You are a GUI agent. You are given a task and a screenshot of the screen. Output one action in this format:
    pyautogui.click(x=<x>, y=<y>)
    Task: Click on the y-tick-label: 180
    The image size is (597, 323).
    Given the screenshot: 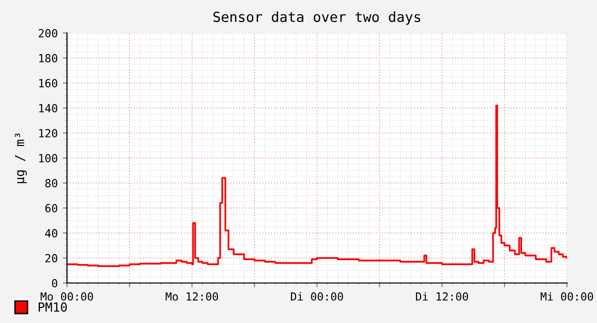 What is the action you would take?
    pyautogui.click(x=48, y=58)
    